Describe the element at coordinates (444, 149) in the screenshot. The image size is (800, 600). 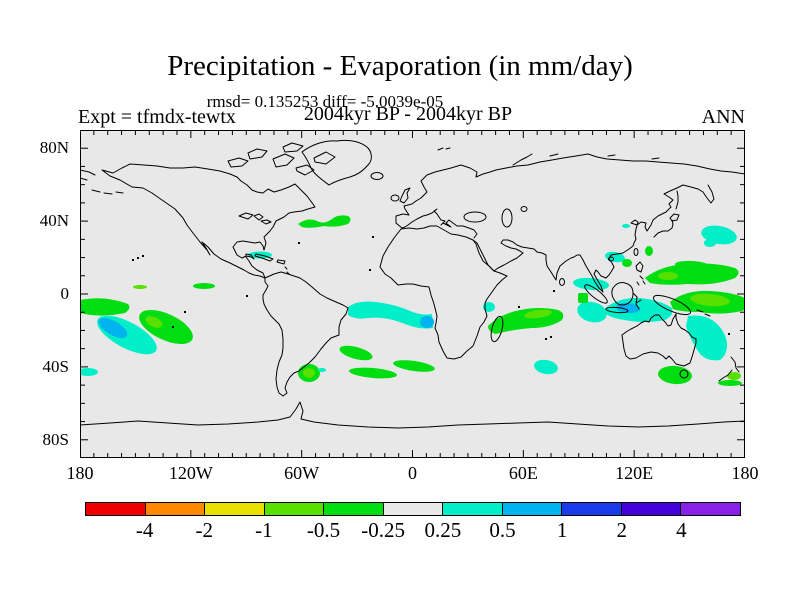
I see `svalbard` at that location.